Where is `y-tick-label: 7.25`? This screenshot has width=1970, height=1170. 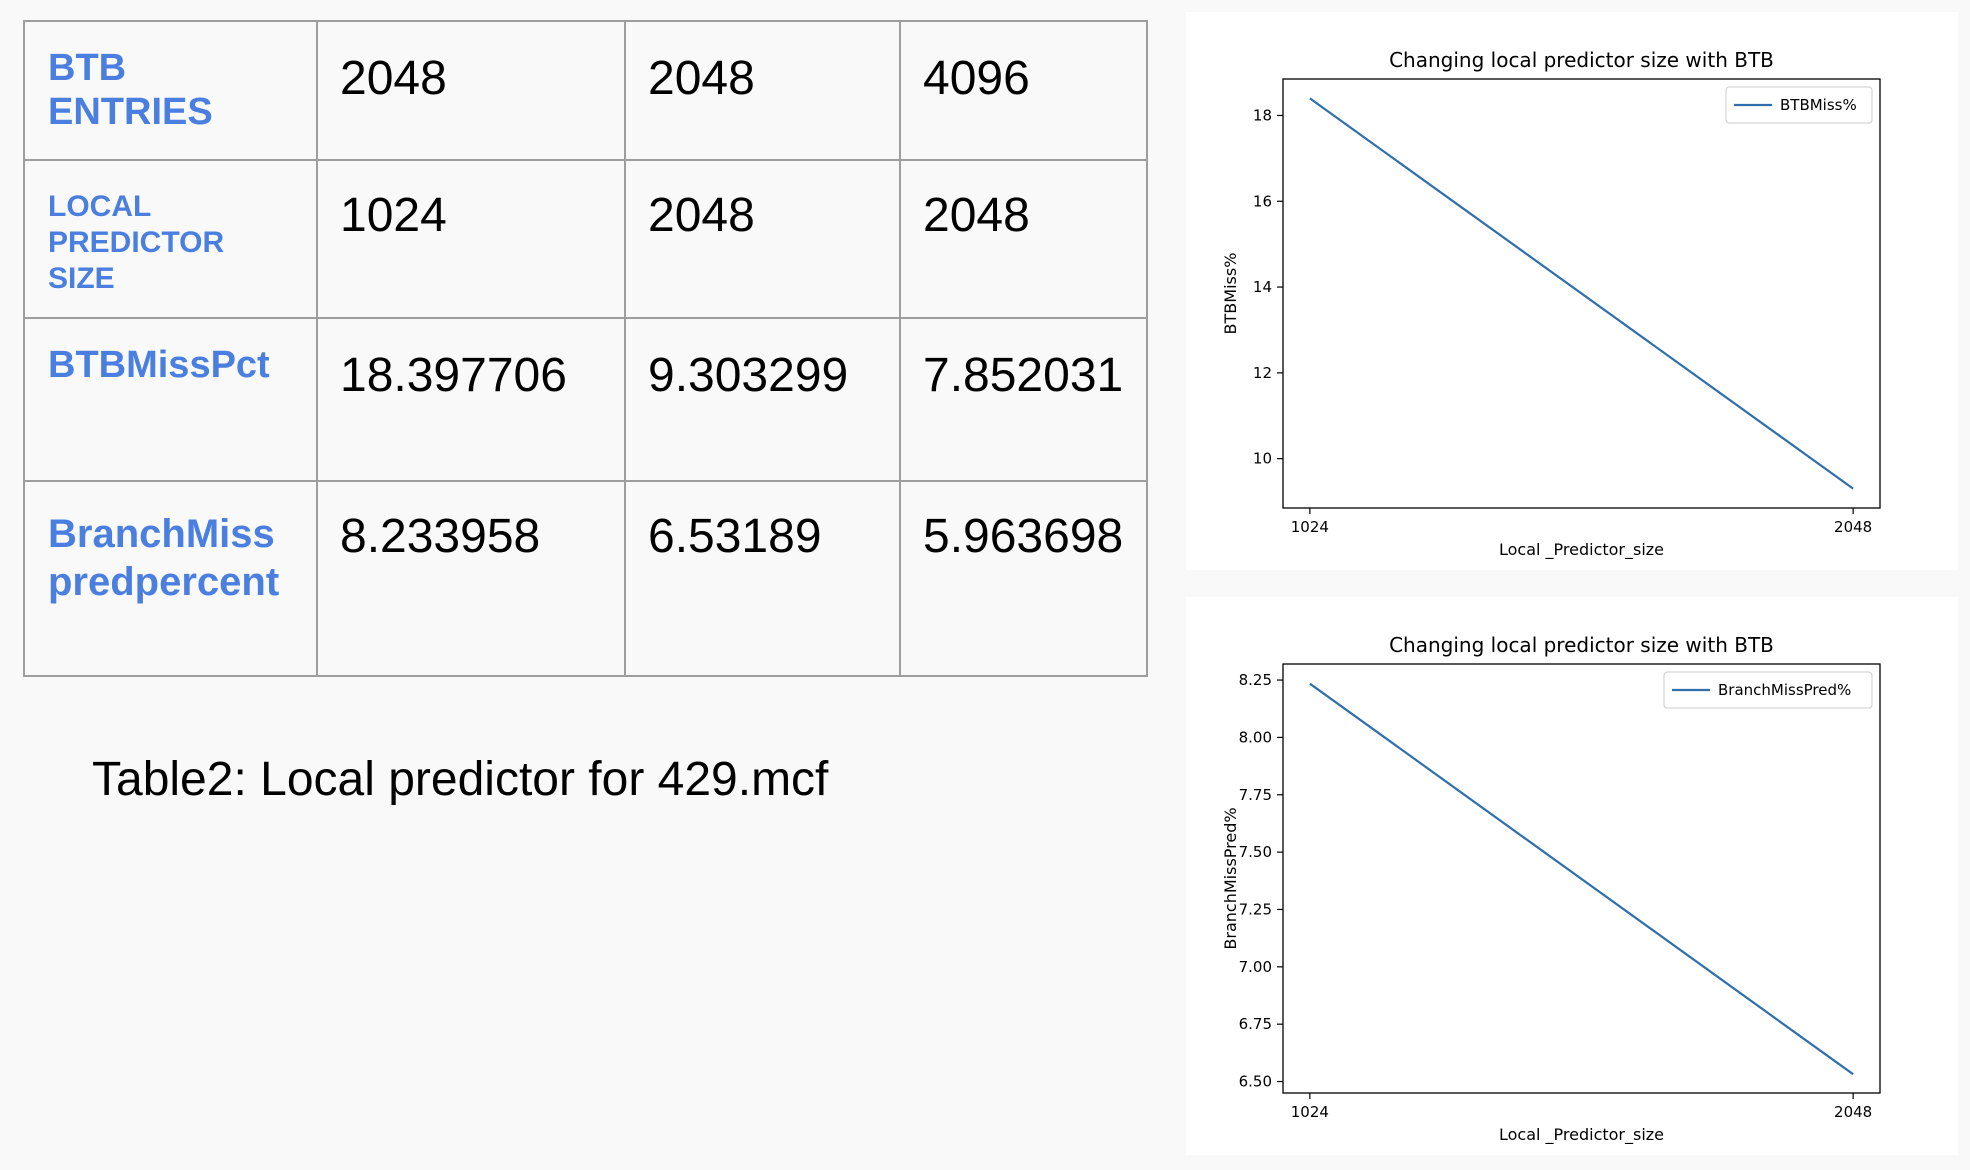
y-tick-label: 7.25 is located at coordinates (1255, 909).